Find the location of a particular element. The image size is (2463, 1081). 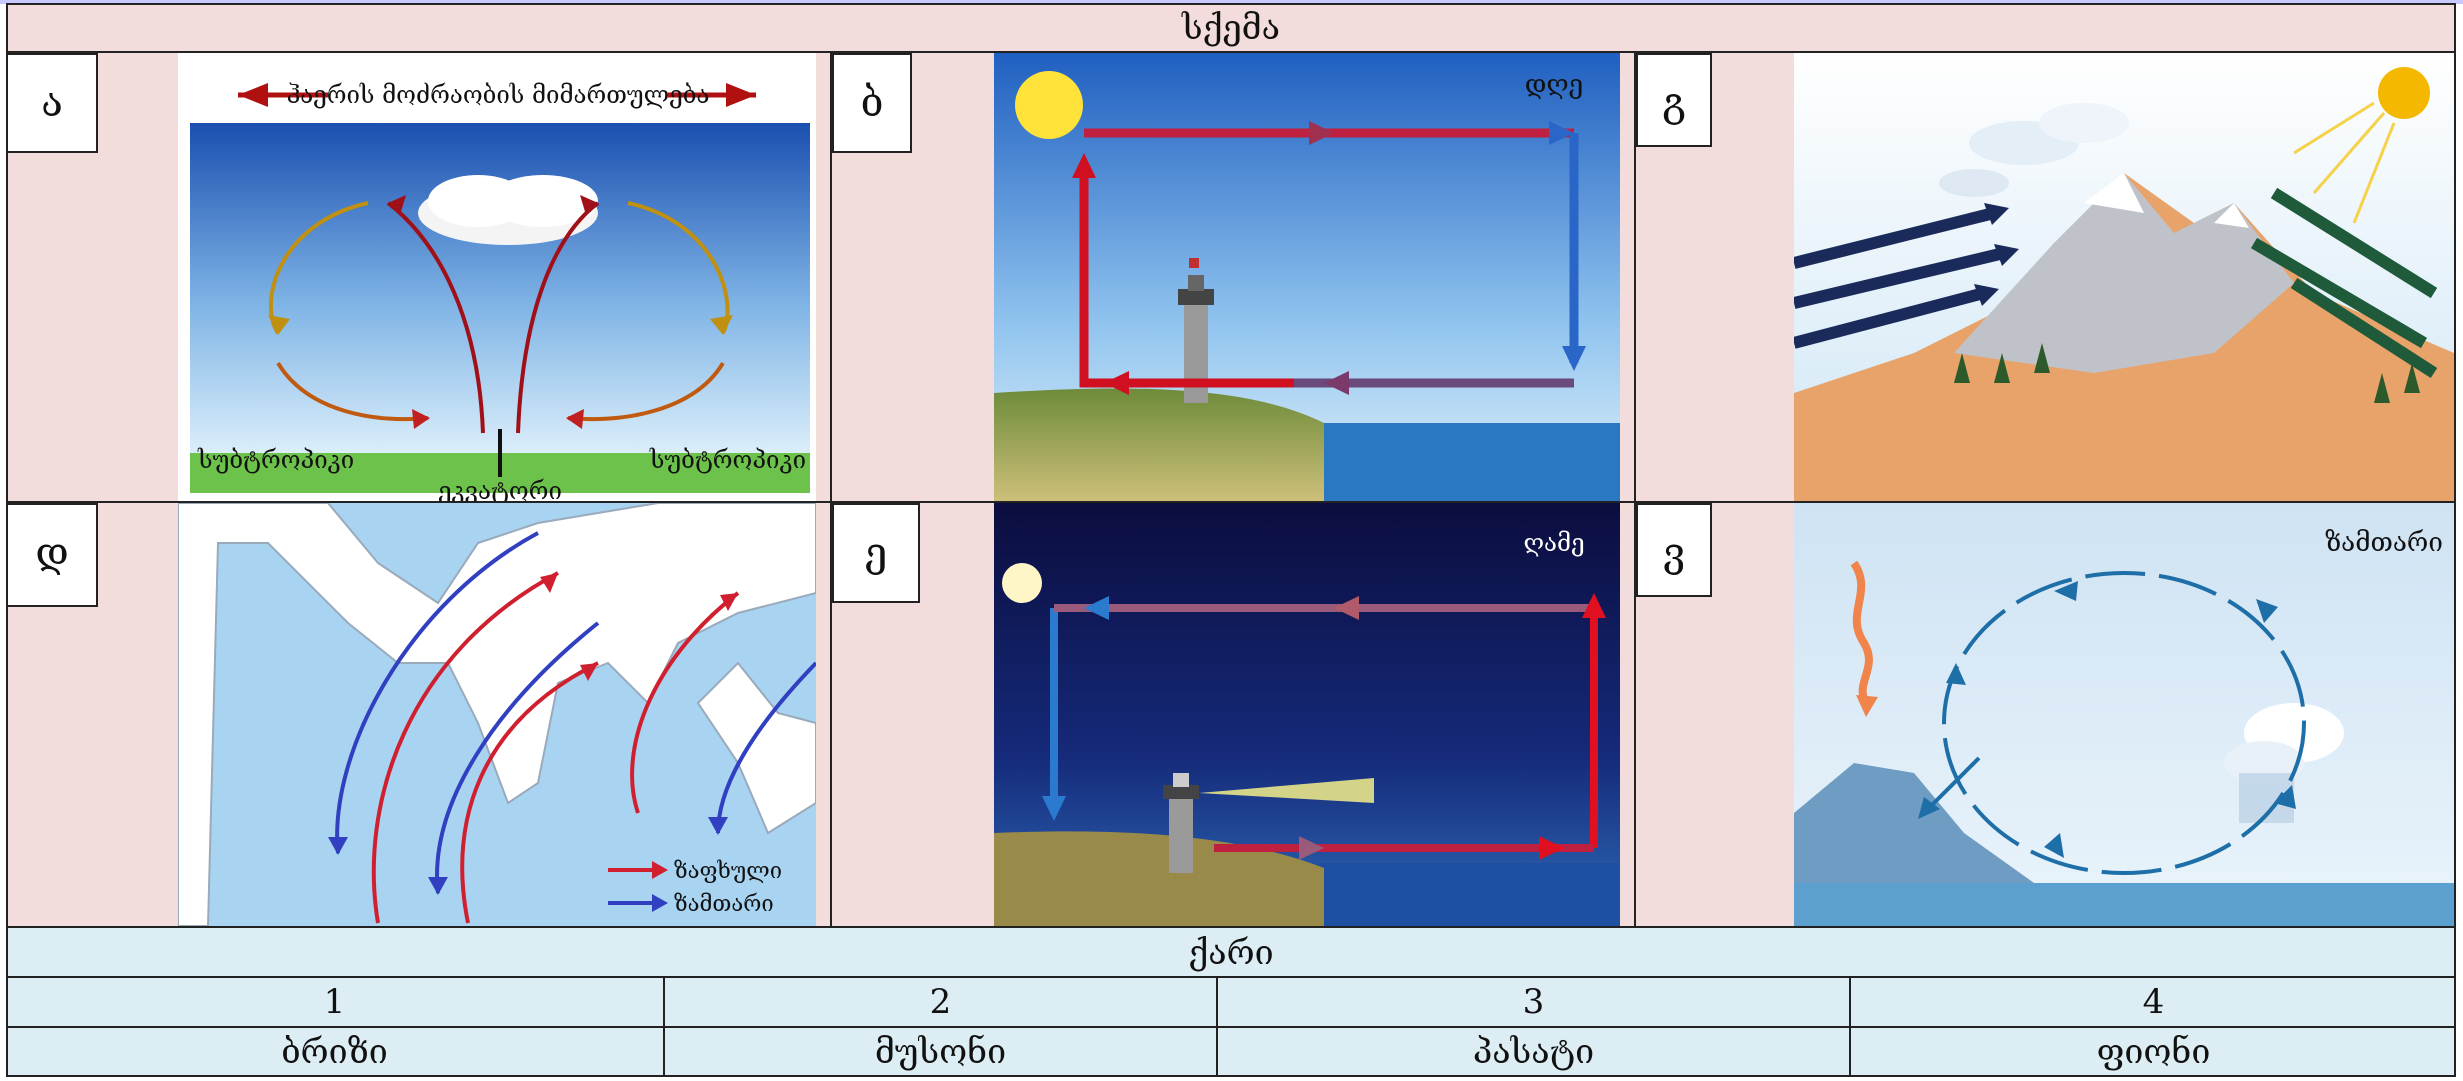

night-breeze-diagram: ღამე is located at coordinates (1307, 714).